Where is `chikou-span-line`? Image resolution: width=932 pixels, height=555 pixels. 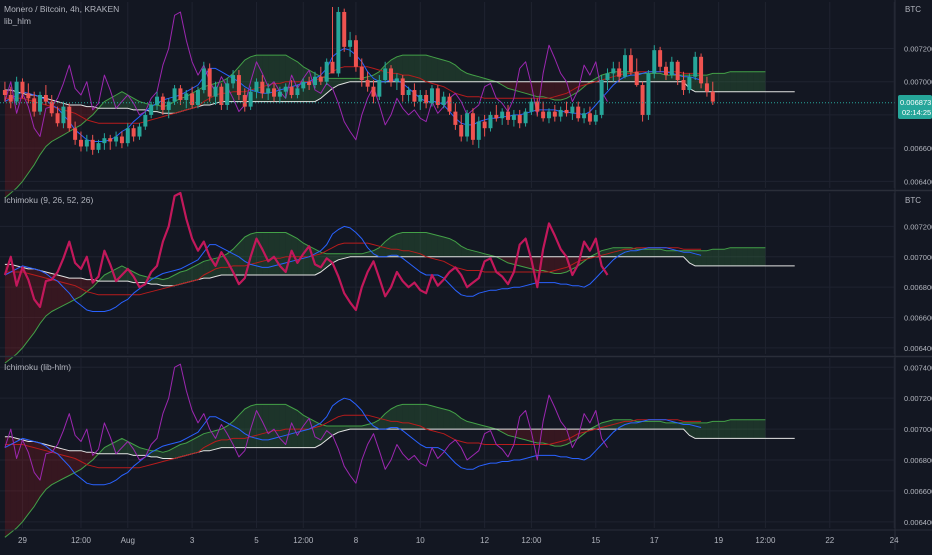
chikou-span-line is located at coordinates (306, 251).